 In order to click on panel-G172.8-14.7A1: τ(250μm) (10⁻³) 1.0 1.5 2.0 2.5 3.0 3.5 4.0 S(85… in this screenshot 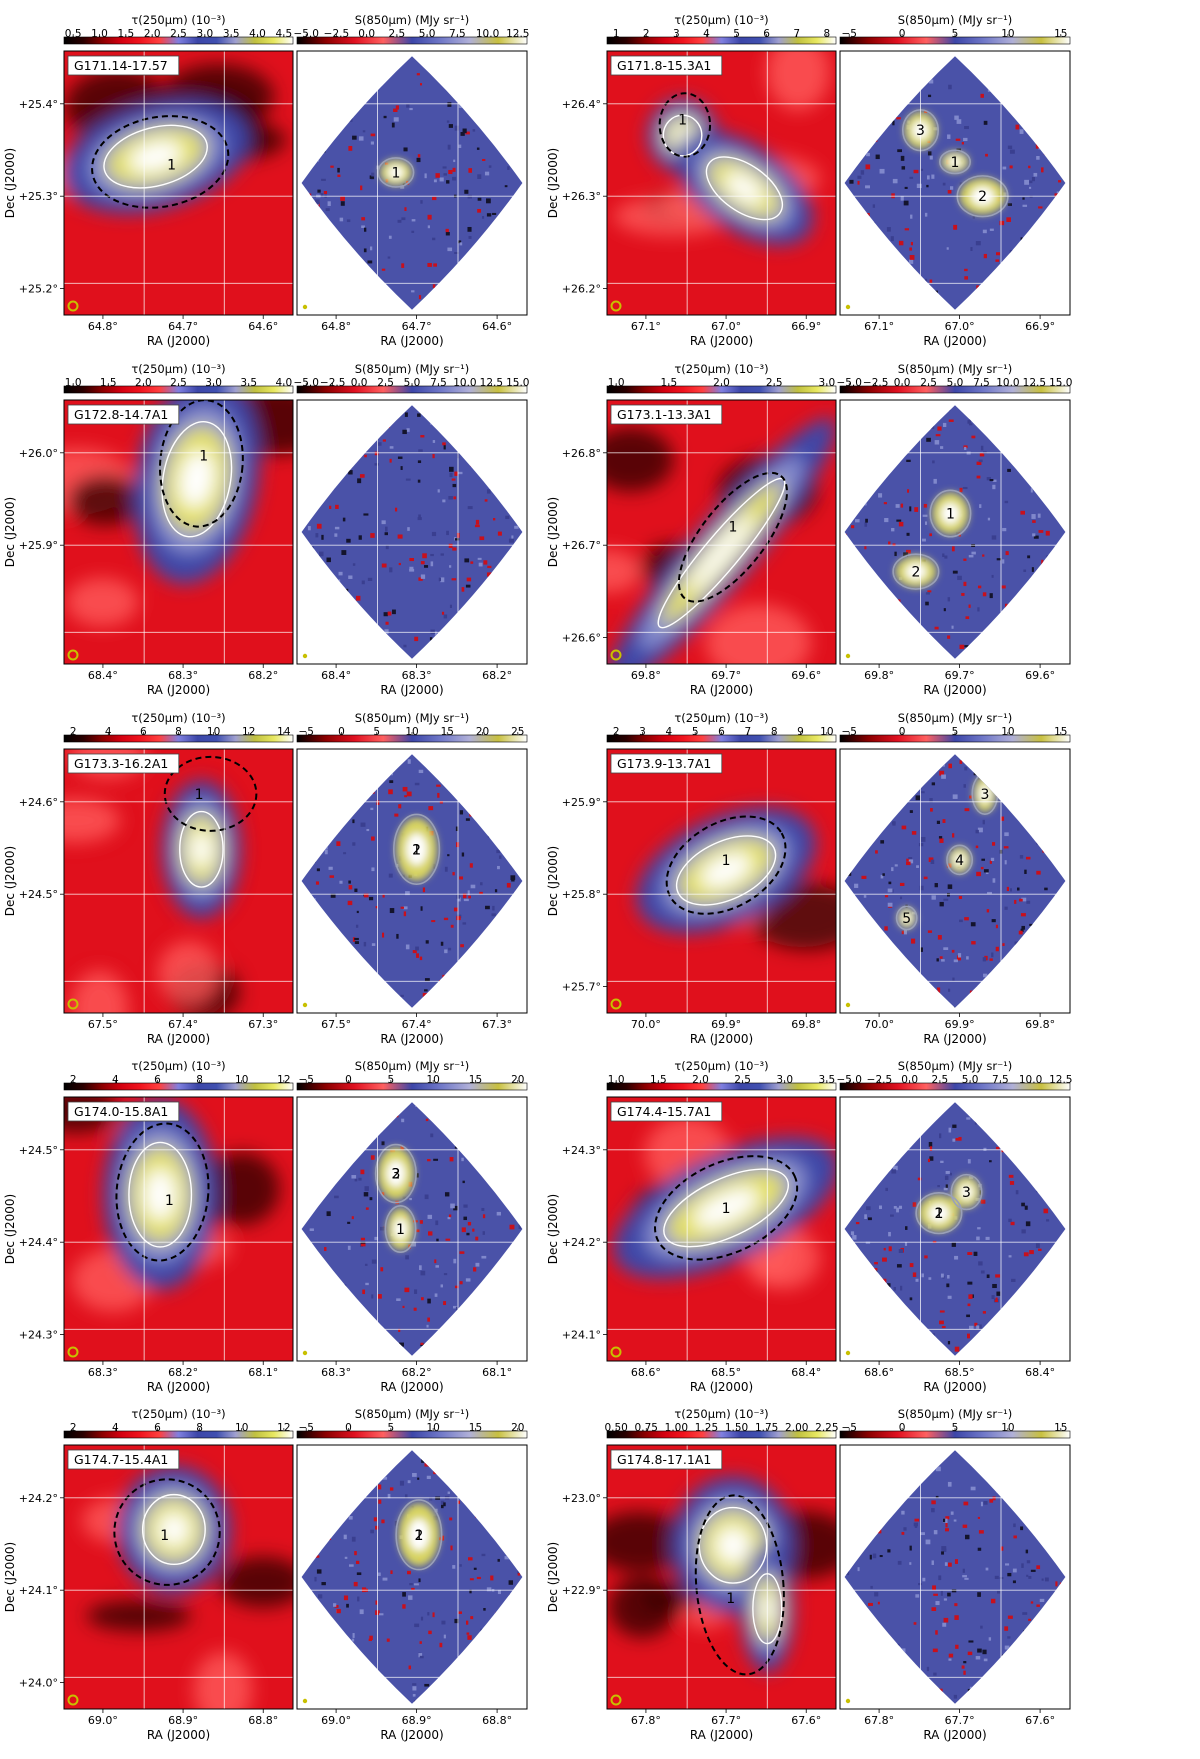, I will do `click(266, 529)`.